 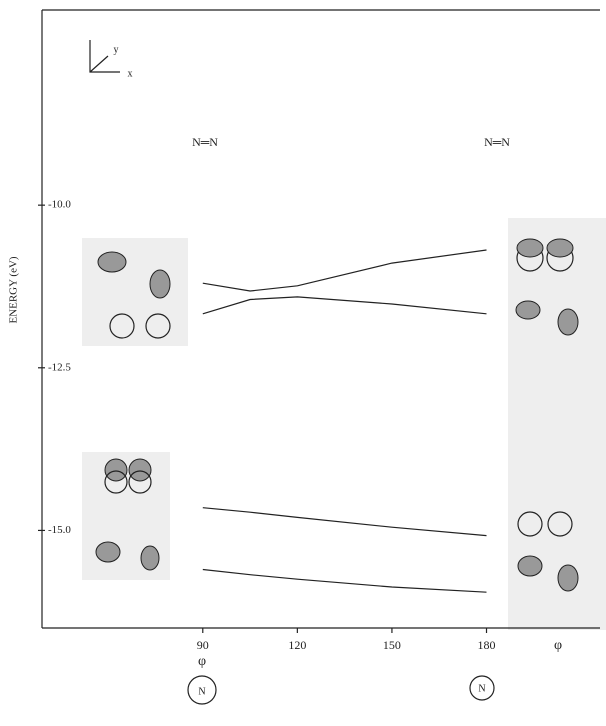 What do you see at coordinates (297, 645) in the screenshot?
I see `x-tick-label: 120` at bounding box center [297, 645].